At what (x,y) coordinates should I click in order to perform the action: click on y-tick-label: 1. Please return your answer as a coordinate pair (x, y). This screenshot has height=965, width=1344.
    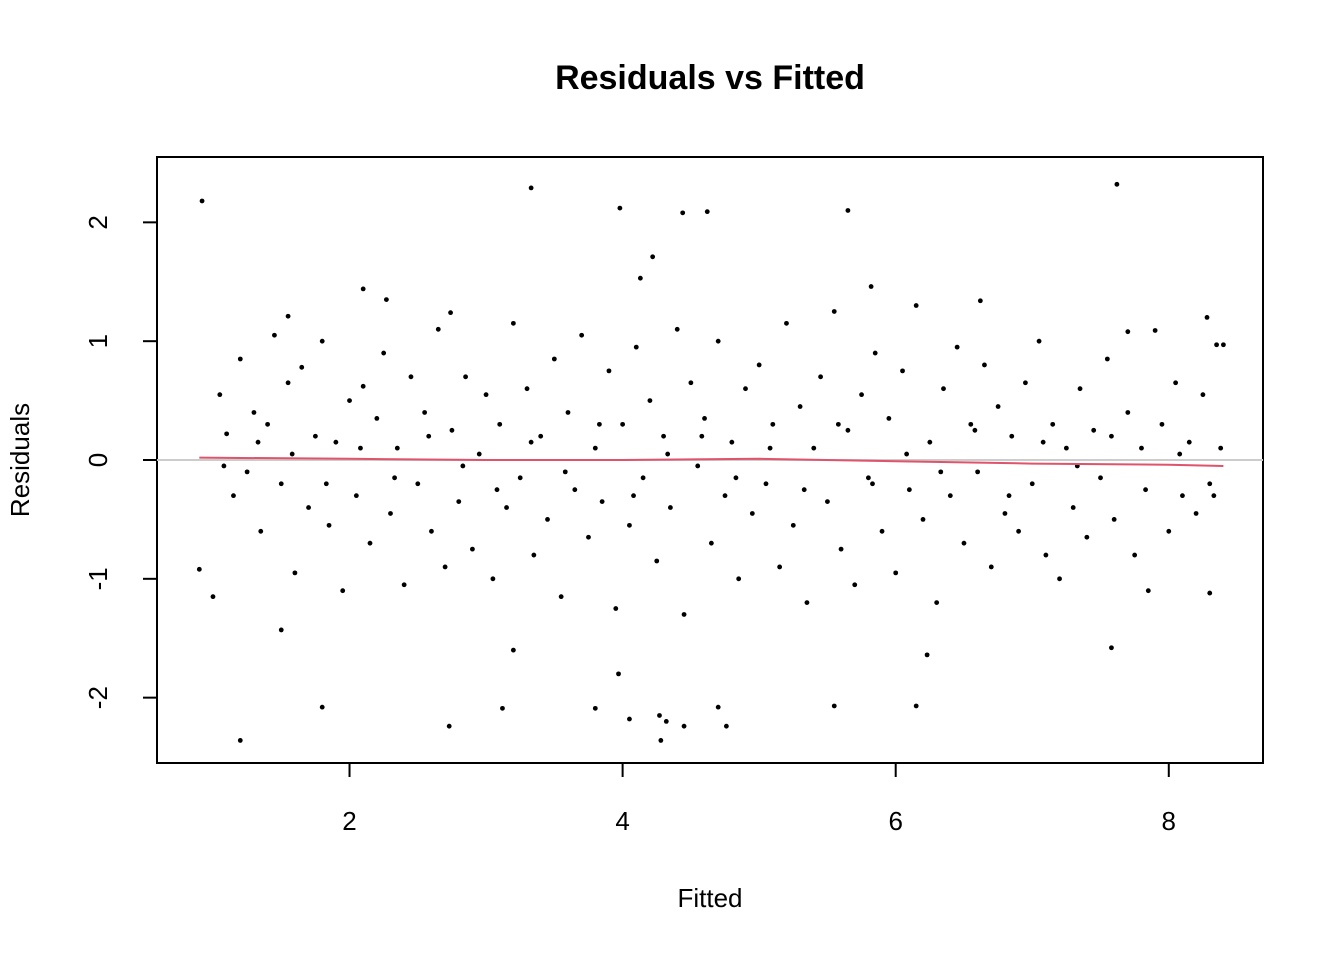
    Looking at the image, I should click on (98, 341).